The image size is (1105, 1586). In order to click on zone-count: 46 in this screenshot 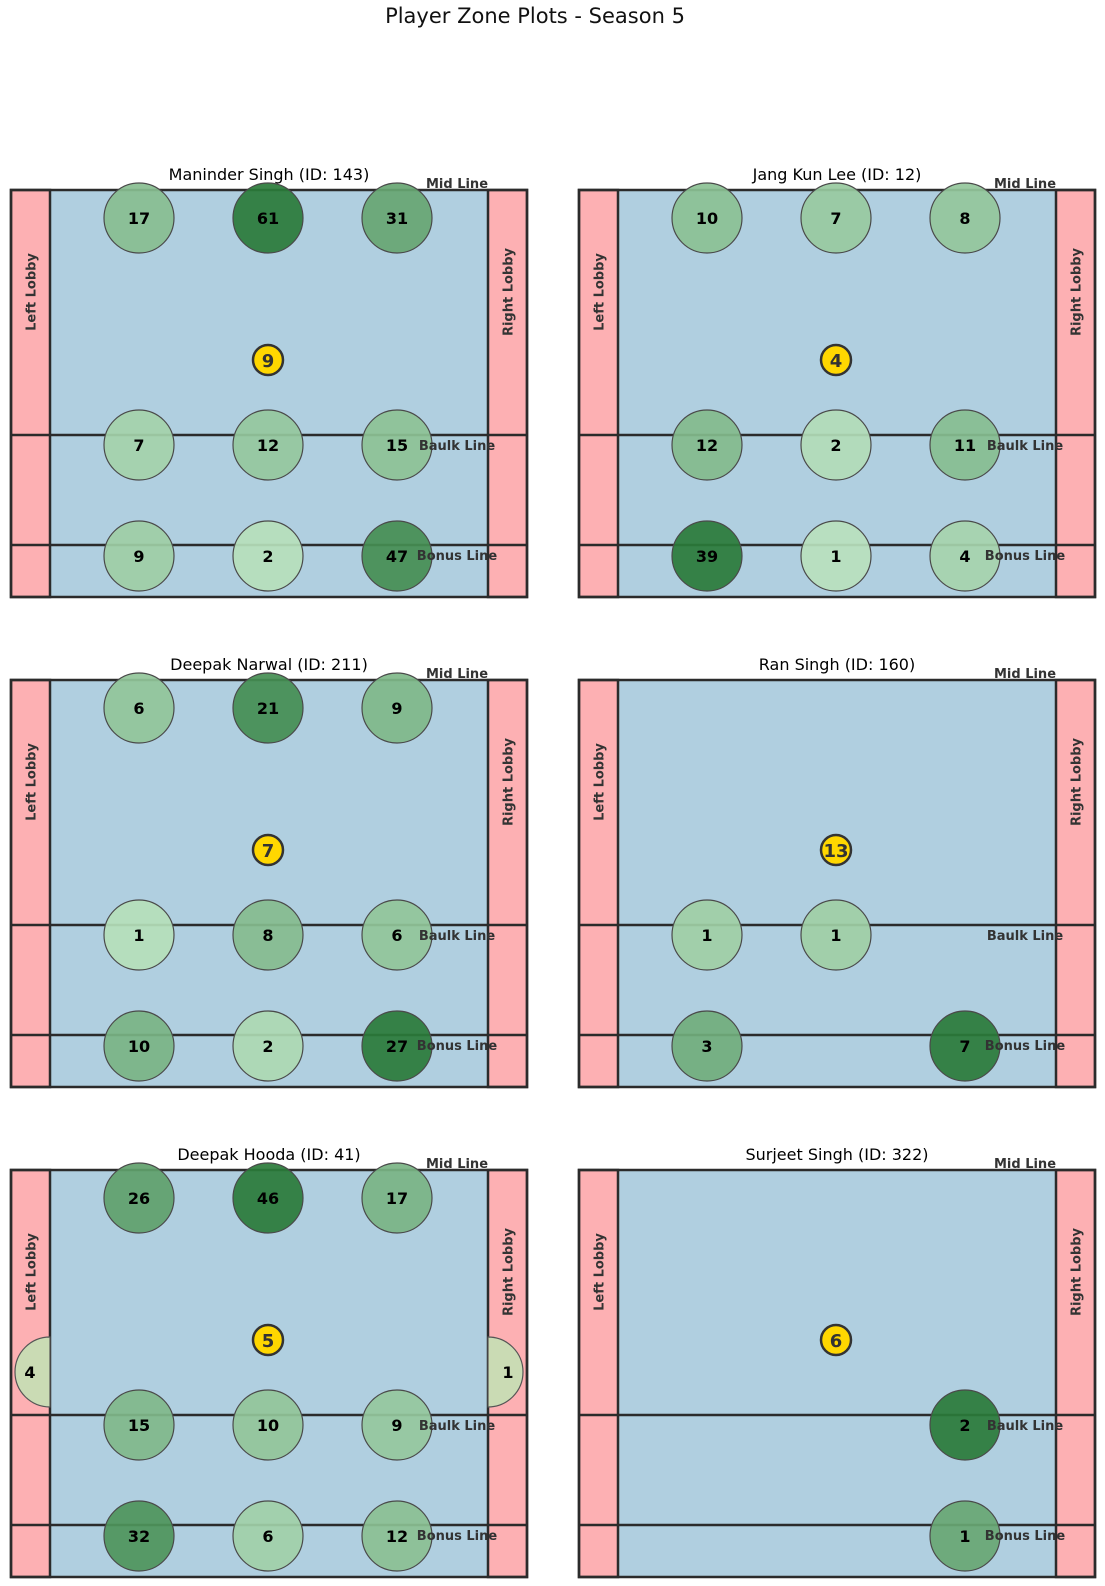, I will do `click(268, 1198)`.